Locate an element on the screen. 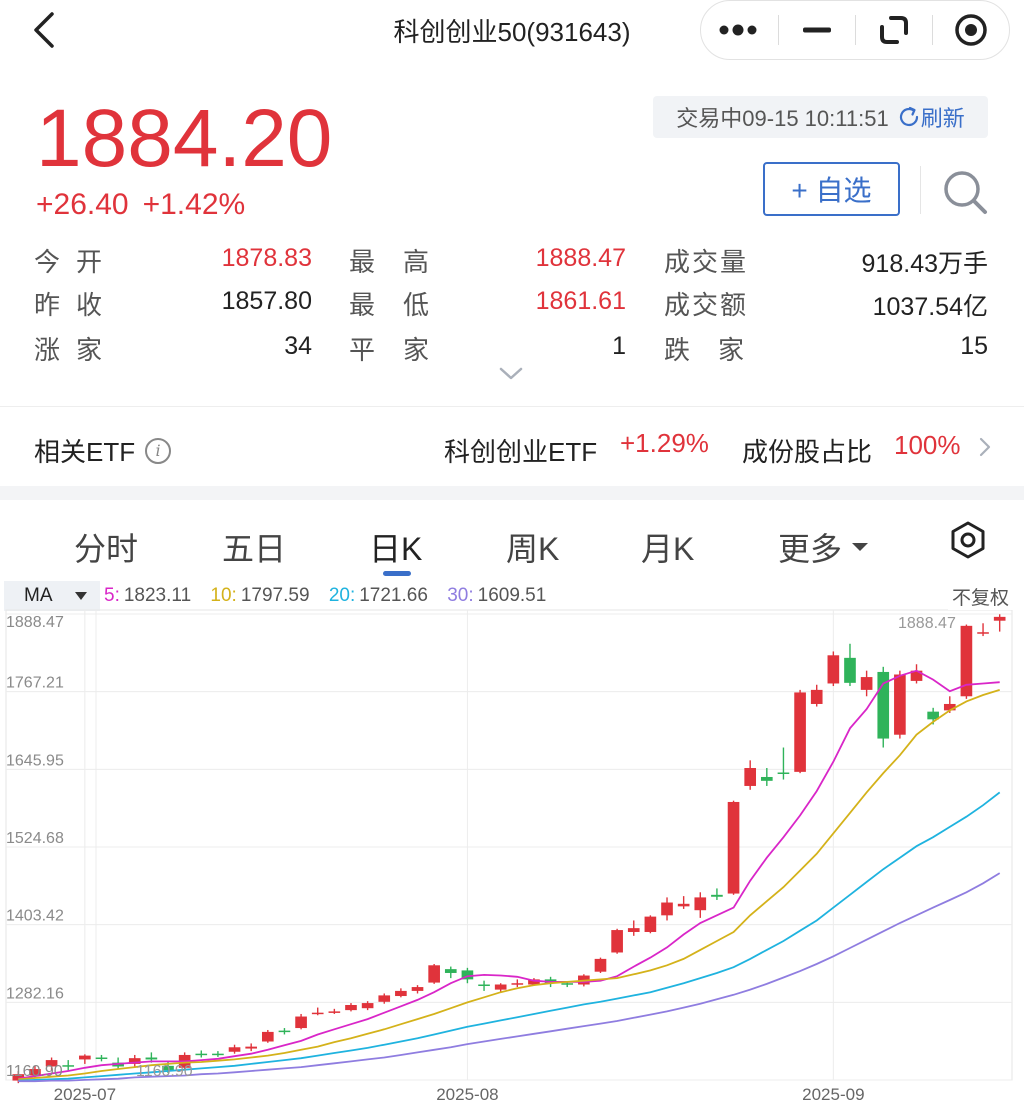 This screenshot has height=1112, width=1024. max-price-label: 1888.47 is located at coordinates (927, 623).